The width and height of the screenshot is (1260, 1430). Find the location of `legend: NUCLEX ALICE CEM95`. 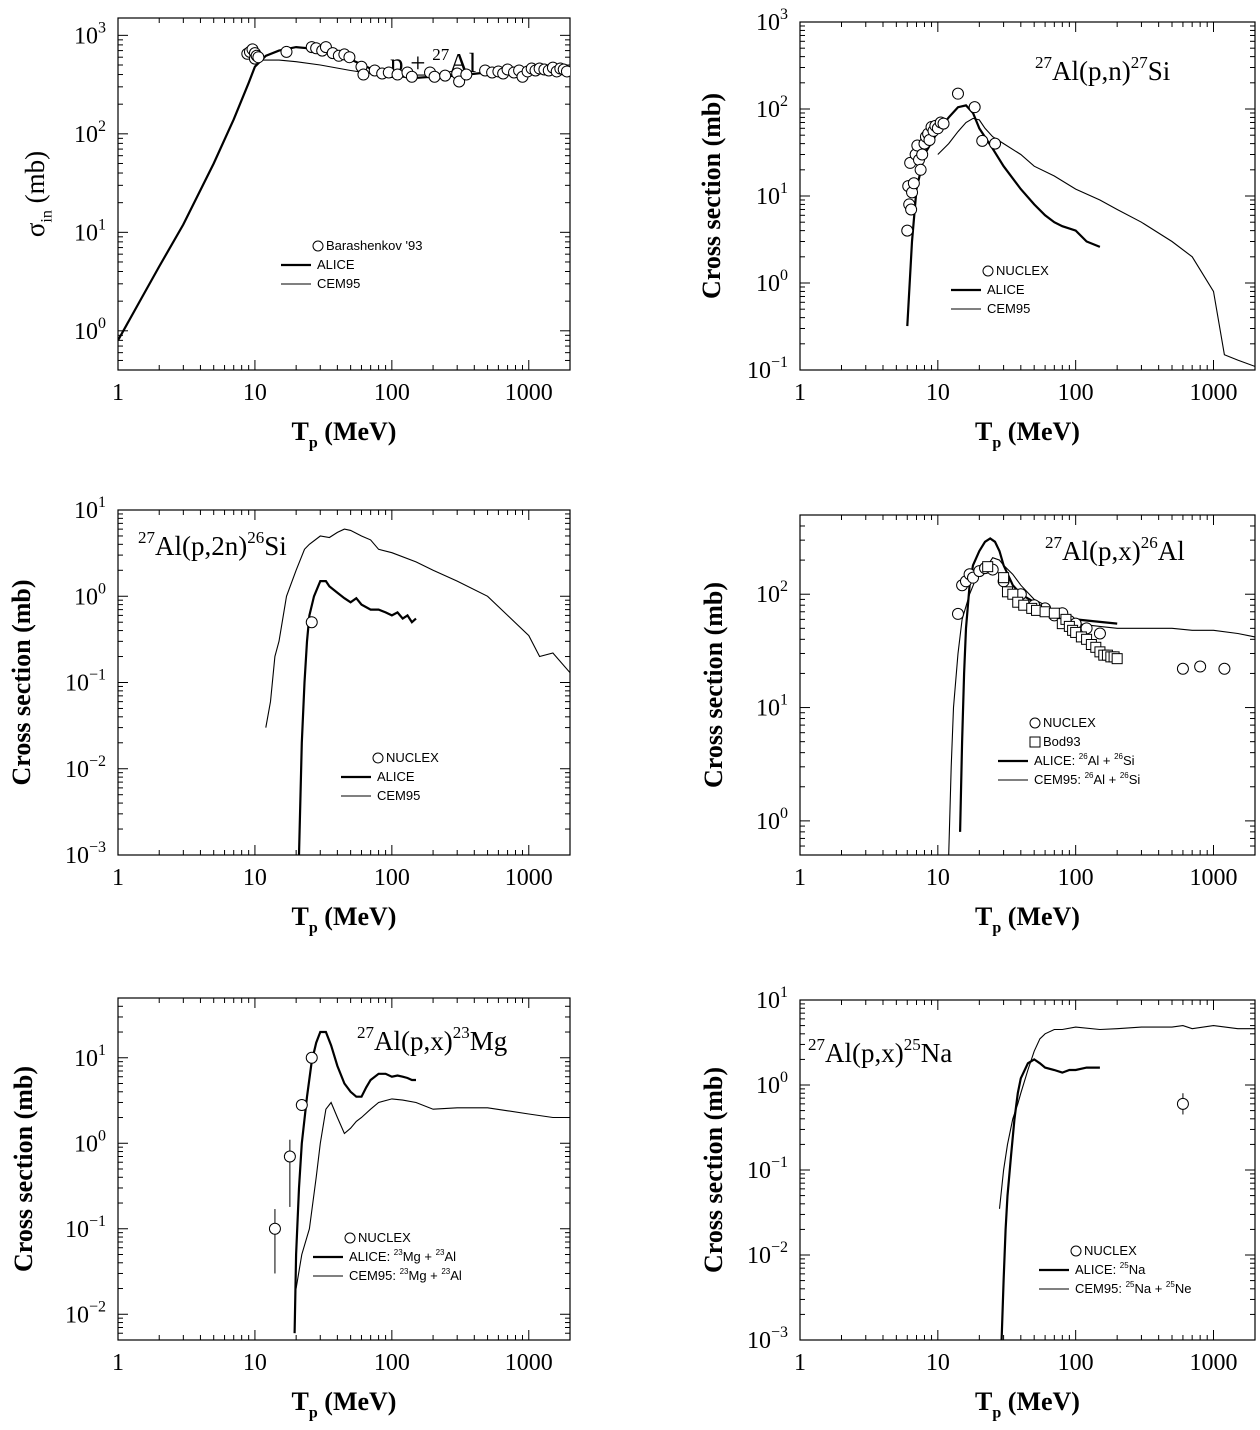

legend: NUCLEX ALICE CEM95 is located at coordinates (390, 776).